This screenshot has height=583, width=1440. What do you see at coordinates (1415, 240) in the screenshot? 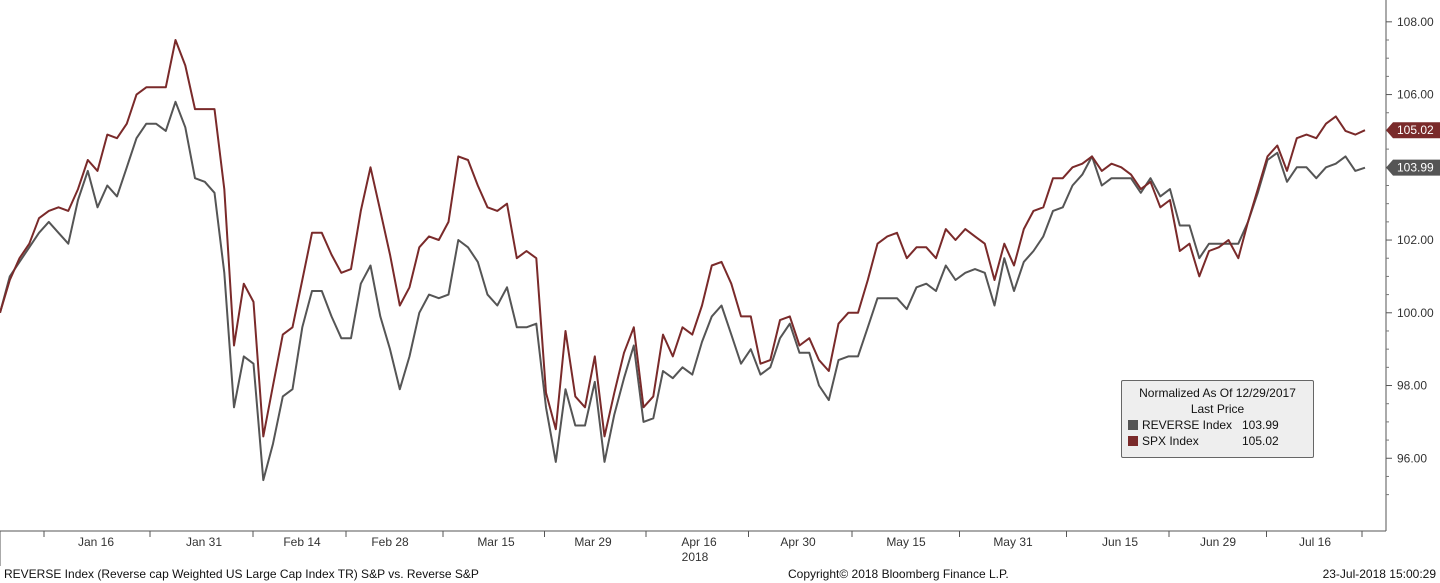
I see `y-tick-label: 102.00` at bounding box center [1415, 240].